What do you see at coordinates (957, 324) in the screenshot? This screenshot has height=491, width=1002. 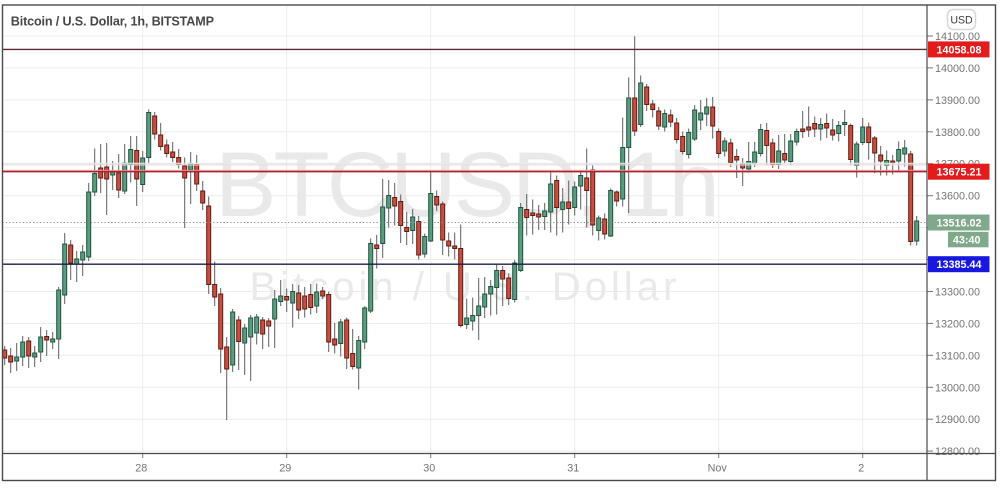 I see `svg-text: 13200.00` at bounding box center [957, 324].